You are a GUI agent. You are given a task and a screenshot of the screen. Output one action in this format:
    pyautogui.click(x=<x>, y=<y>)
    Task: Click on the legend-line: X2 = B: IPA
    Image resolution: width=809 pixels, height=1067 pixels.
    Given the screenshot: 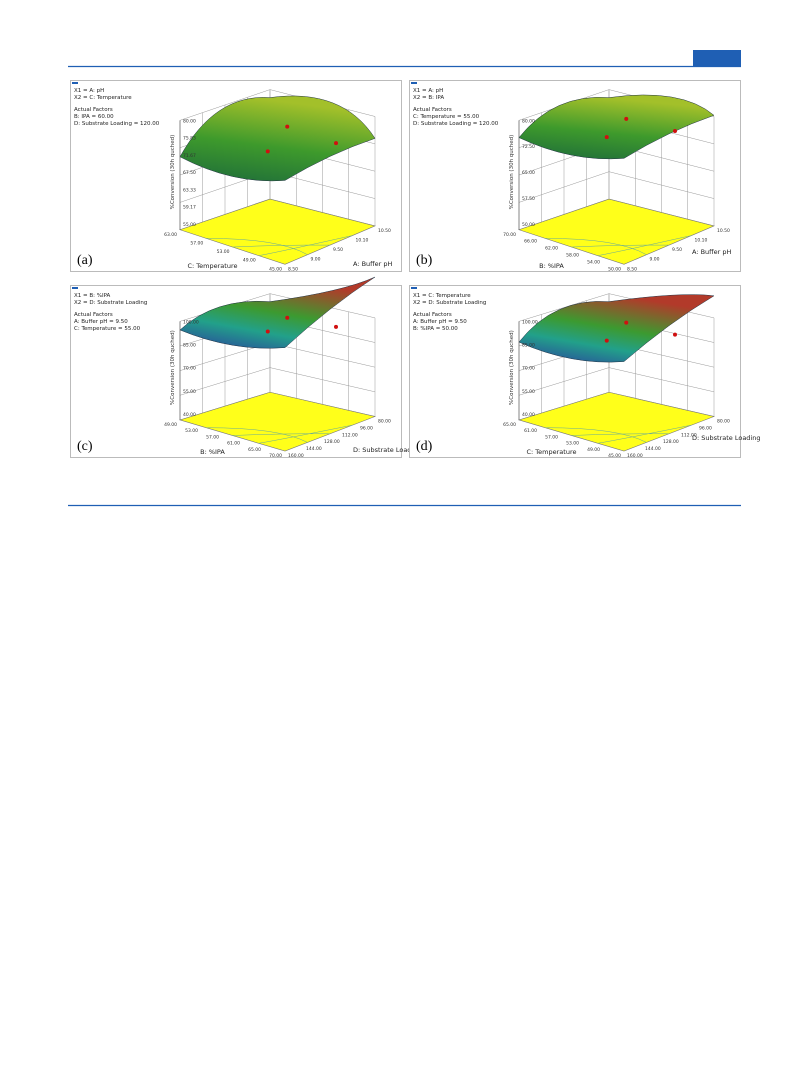 What is the action you would take?
    pyautogui.click(x=428, y=98)
    